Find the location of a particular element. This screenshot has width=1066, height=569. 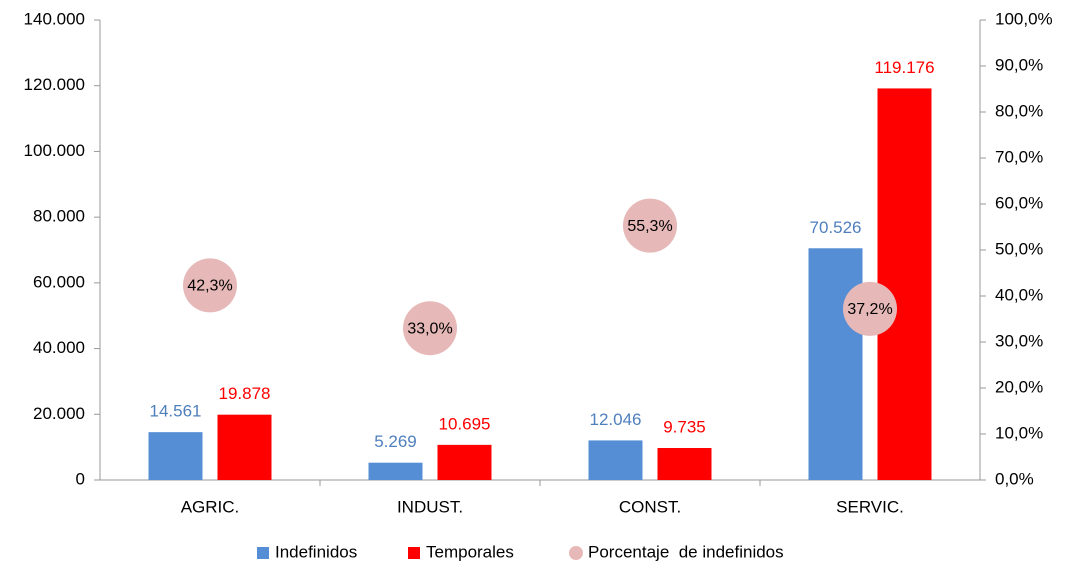

x-tick-label: SERVIC. is located at coordinates (870, 506).